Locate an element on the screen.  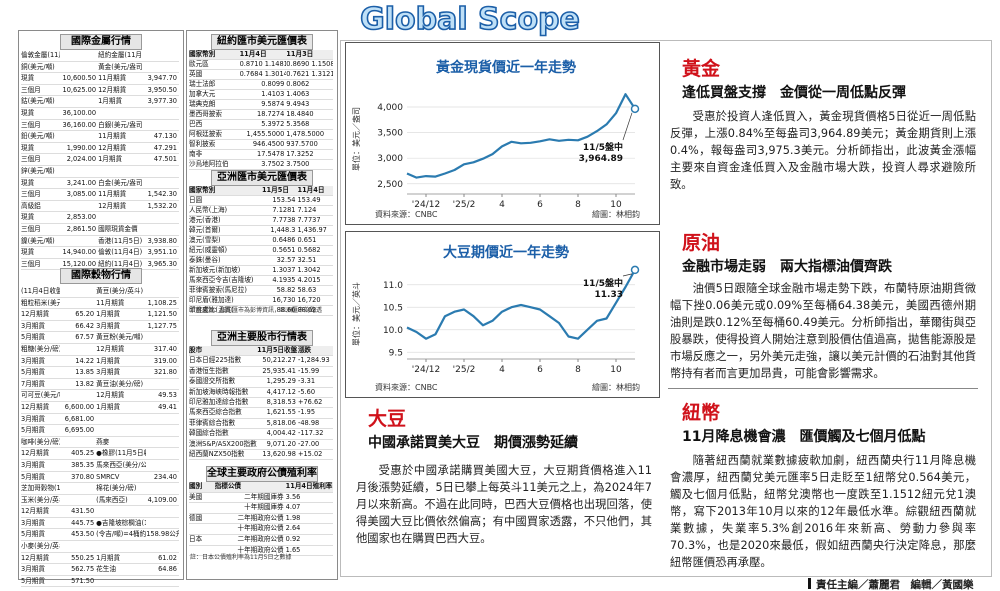
table-cell: -117.32 is located at coordinates (310, 433).